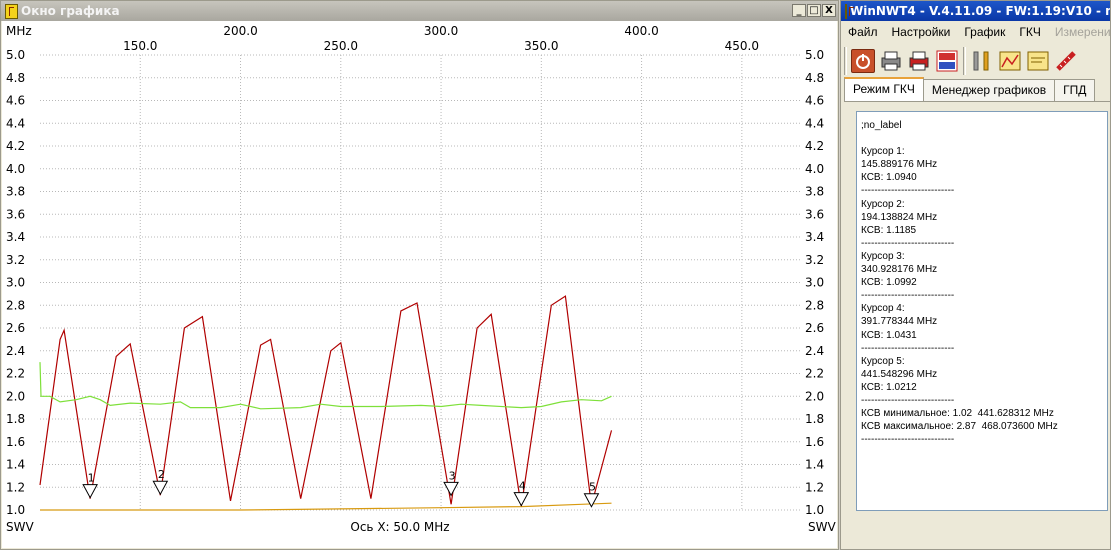  What do you see at coordinates (814, 419) in the screenshot?
I see `y-tick-label-right: 1.8` at bounding box center [814, 419].